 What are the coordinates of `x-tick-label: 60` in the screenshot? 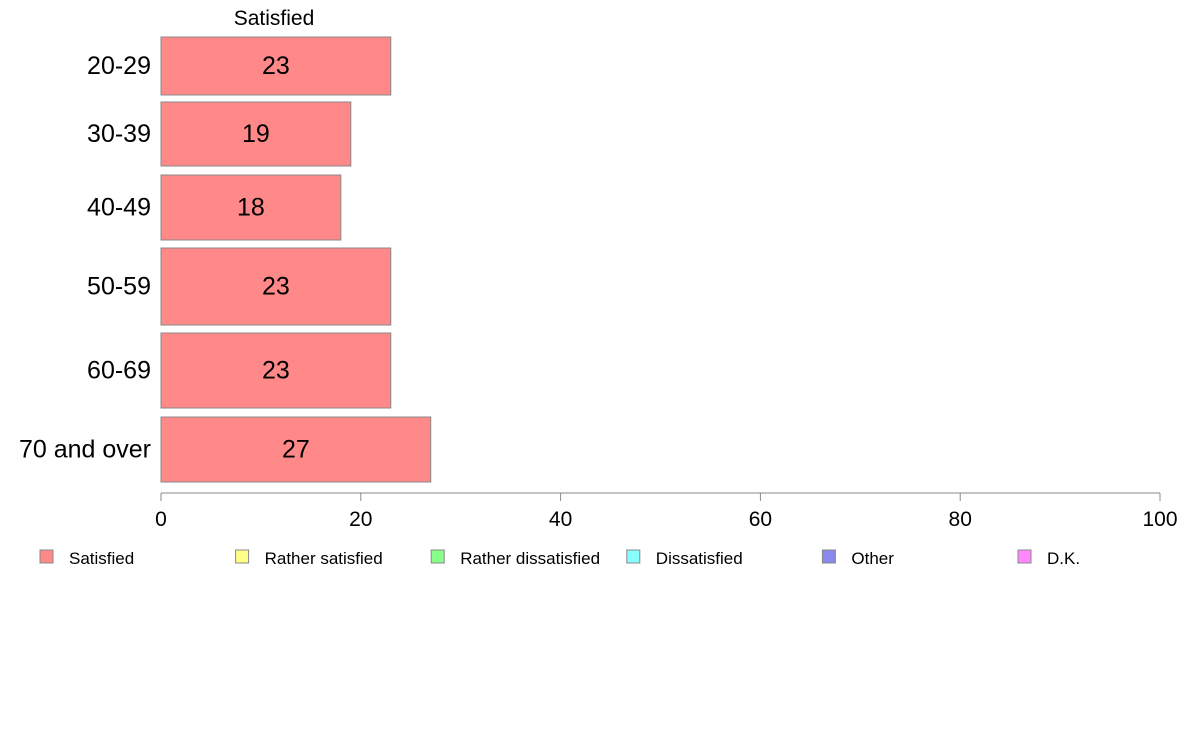 It's located at (760, 519).